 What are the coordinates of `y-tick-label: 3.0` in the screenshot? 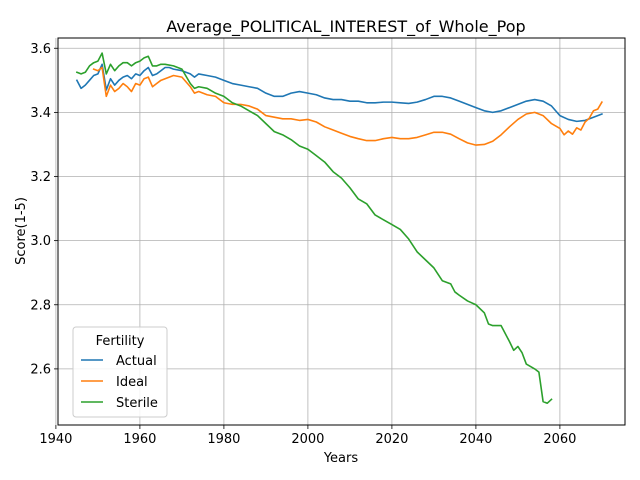 It's located at (40, 241).